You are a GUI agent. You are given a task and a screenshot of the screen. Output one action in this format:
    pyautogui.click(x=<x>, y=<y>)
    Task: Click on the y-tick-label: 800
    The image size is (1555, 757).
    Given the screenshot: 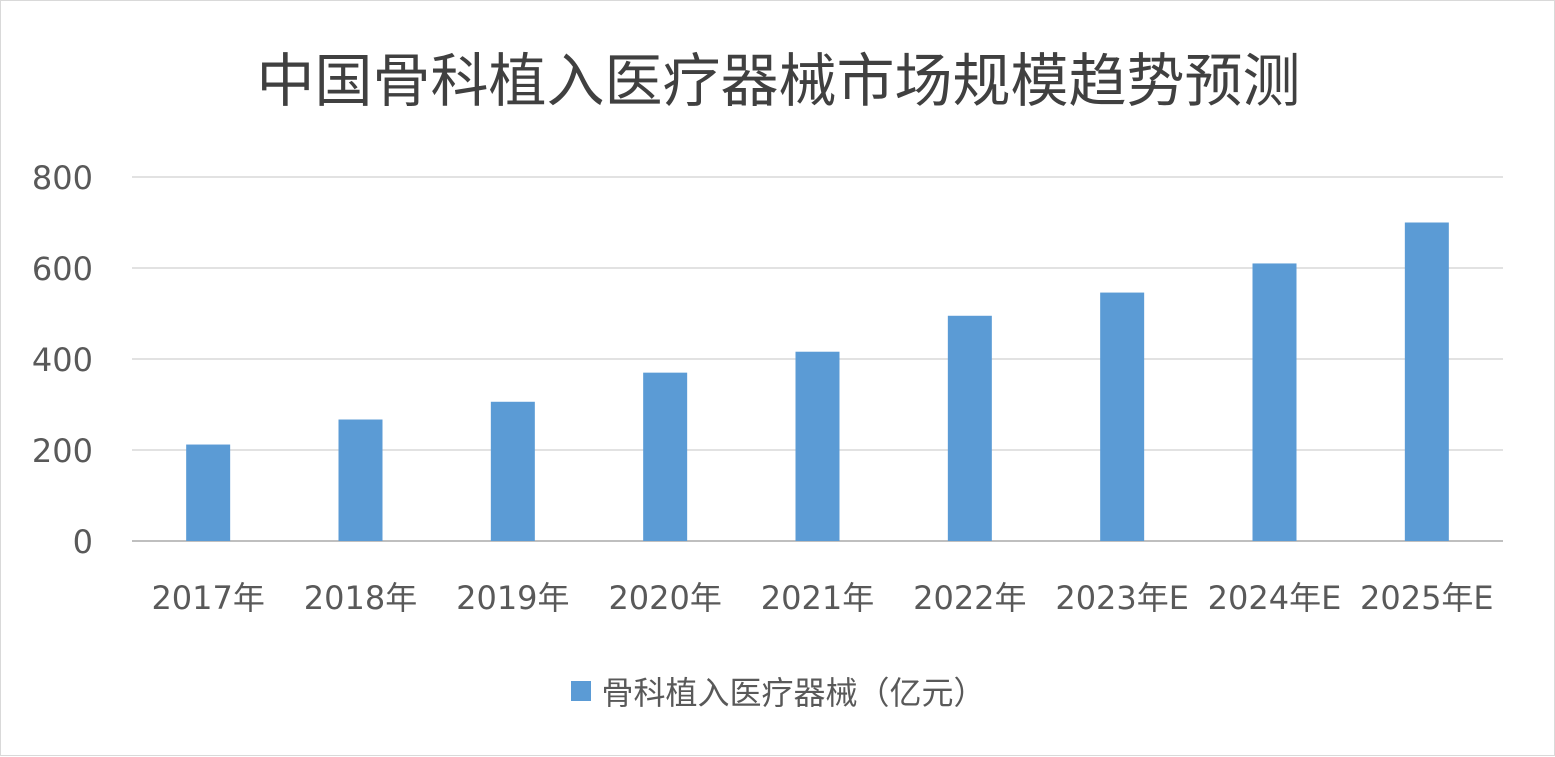 What is the action you would take?
    pyautogui.click(x=62, y=178)
    